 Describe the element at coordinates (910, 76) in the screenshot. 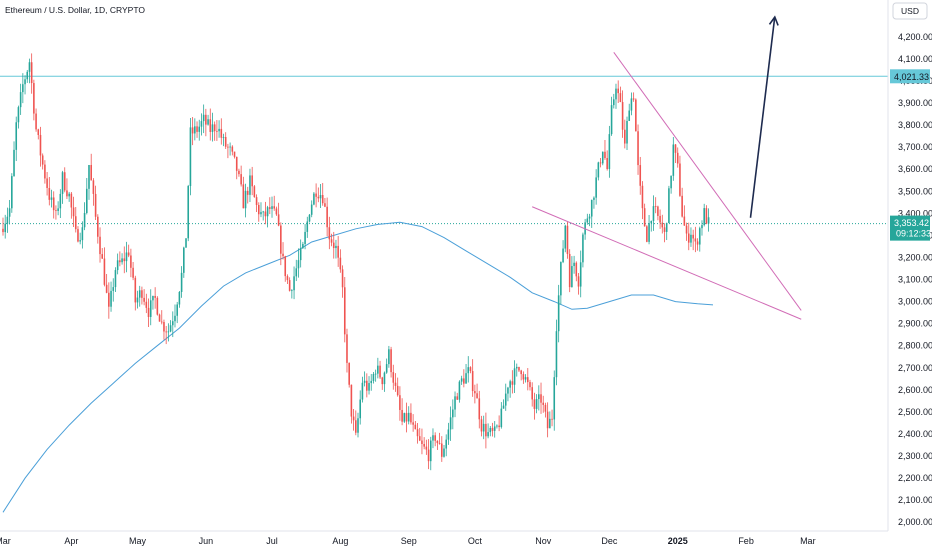

I see `level-price-tag` at that location.